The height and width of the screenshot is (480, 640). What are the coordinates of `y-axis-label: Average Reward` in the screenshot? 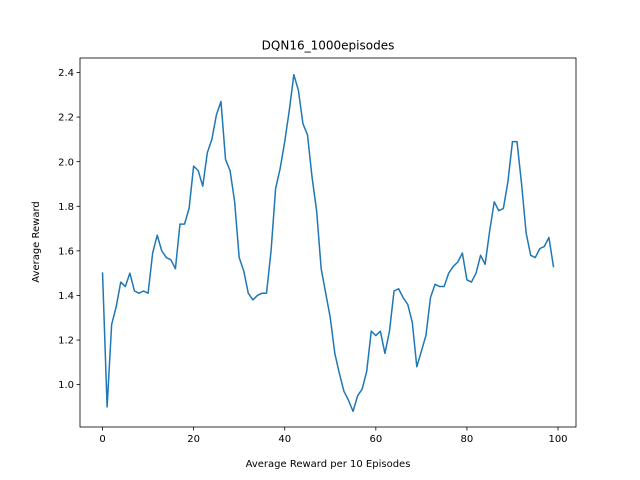 It's located at (36, 241).